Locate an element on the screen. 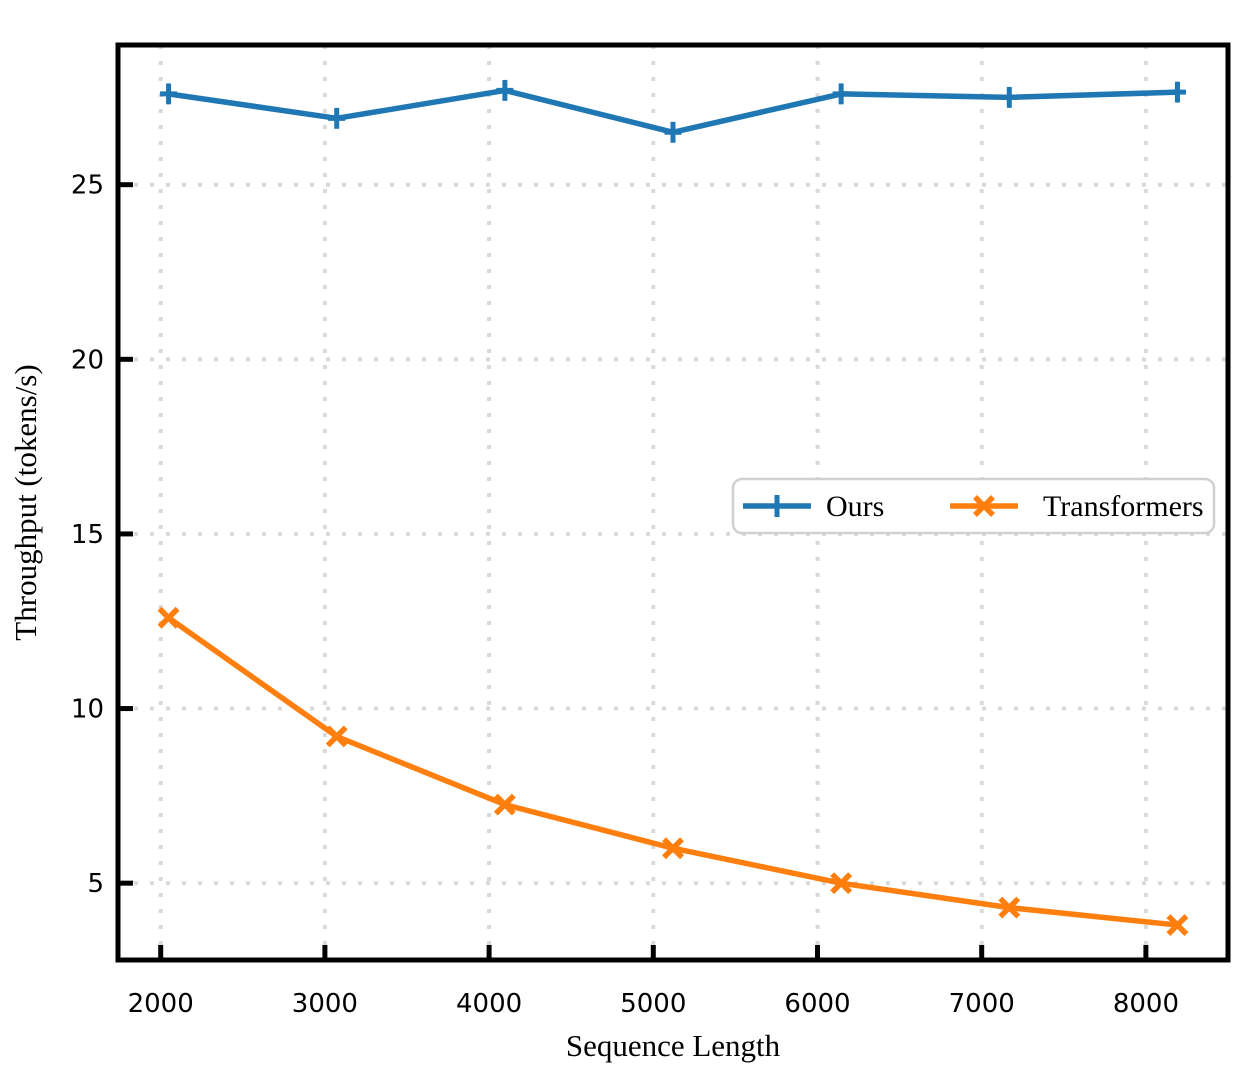  x-tick-label: 5000 is located at coordinates (653, 1004).